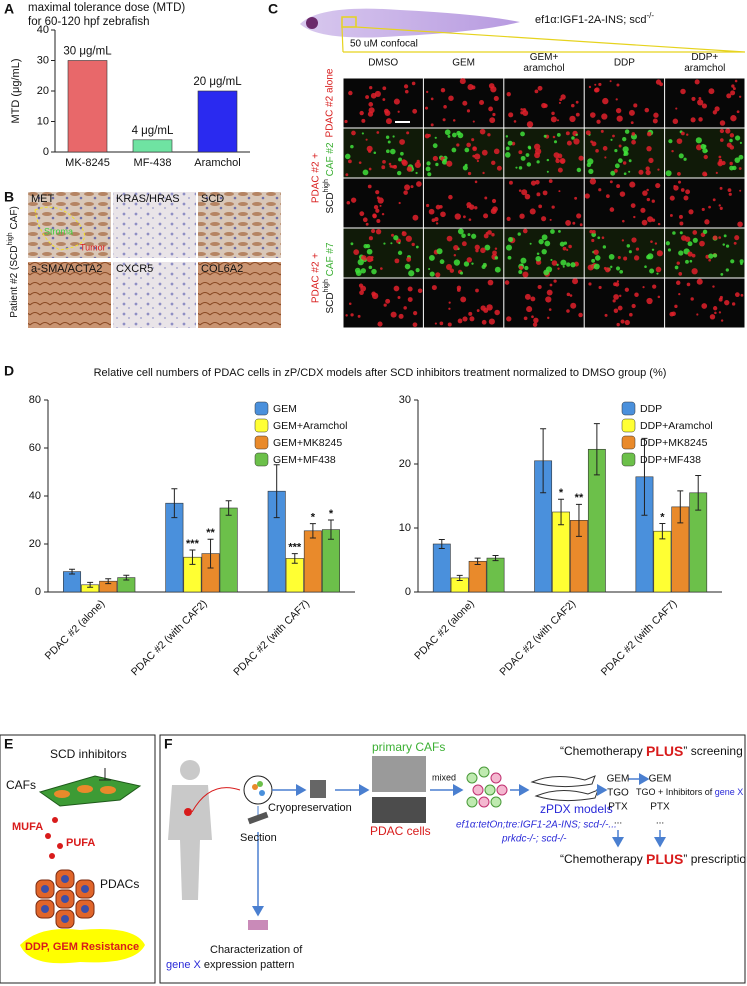  What do you see at coordinates (579, 498) in the screenshot?
I see `significance: **` at bounding box center [579, 498].